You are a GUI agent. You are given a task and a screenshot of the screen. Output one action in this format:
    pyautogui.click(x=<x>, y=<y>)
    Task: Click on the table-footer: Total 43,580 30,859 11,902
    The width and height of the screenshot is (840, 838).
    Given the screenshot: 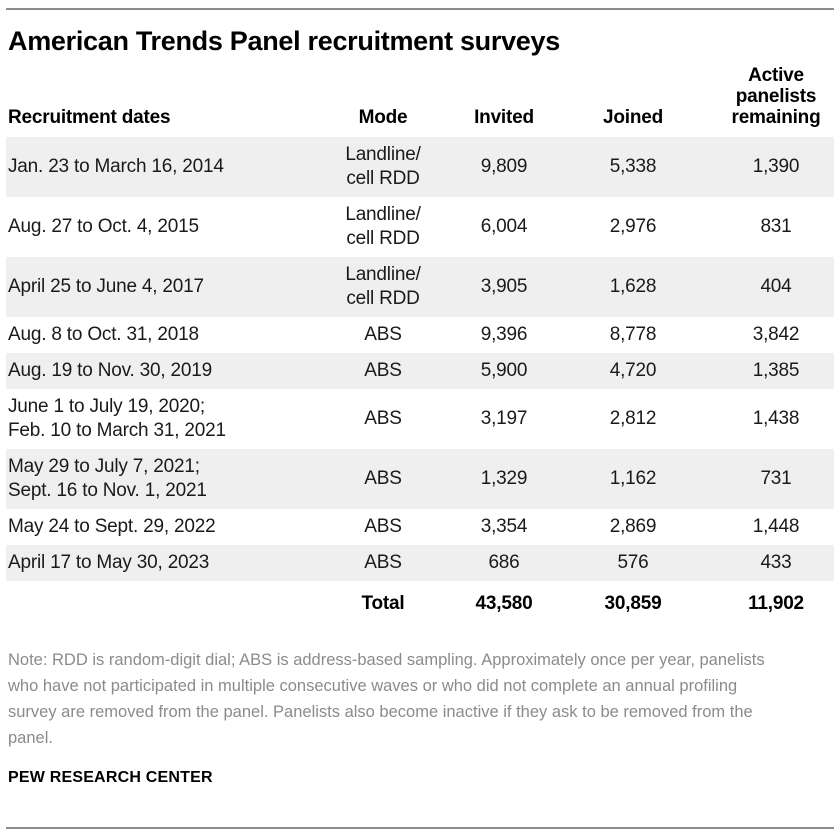 What is the action you would take?
    pyautogui.click(x=420, y=602)
    